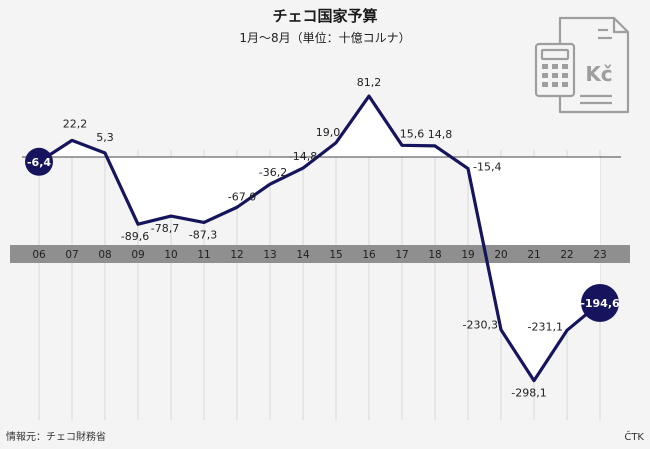  Describe the element at coordinates (335, 255) in the screenshot. I see `x-tick-15: 15` at that location.